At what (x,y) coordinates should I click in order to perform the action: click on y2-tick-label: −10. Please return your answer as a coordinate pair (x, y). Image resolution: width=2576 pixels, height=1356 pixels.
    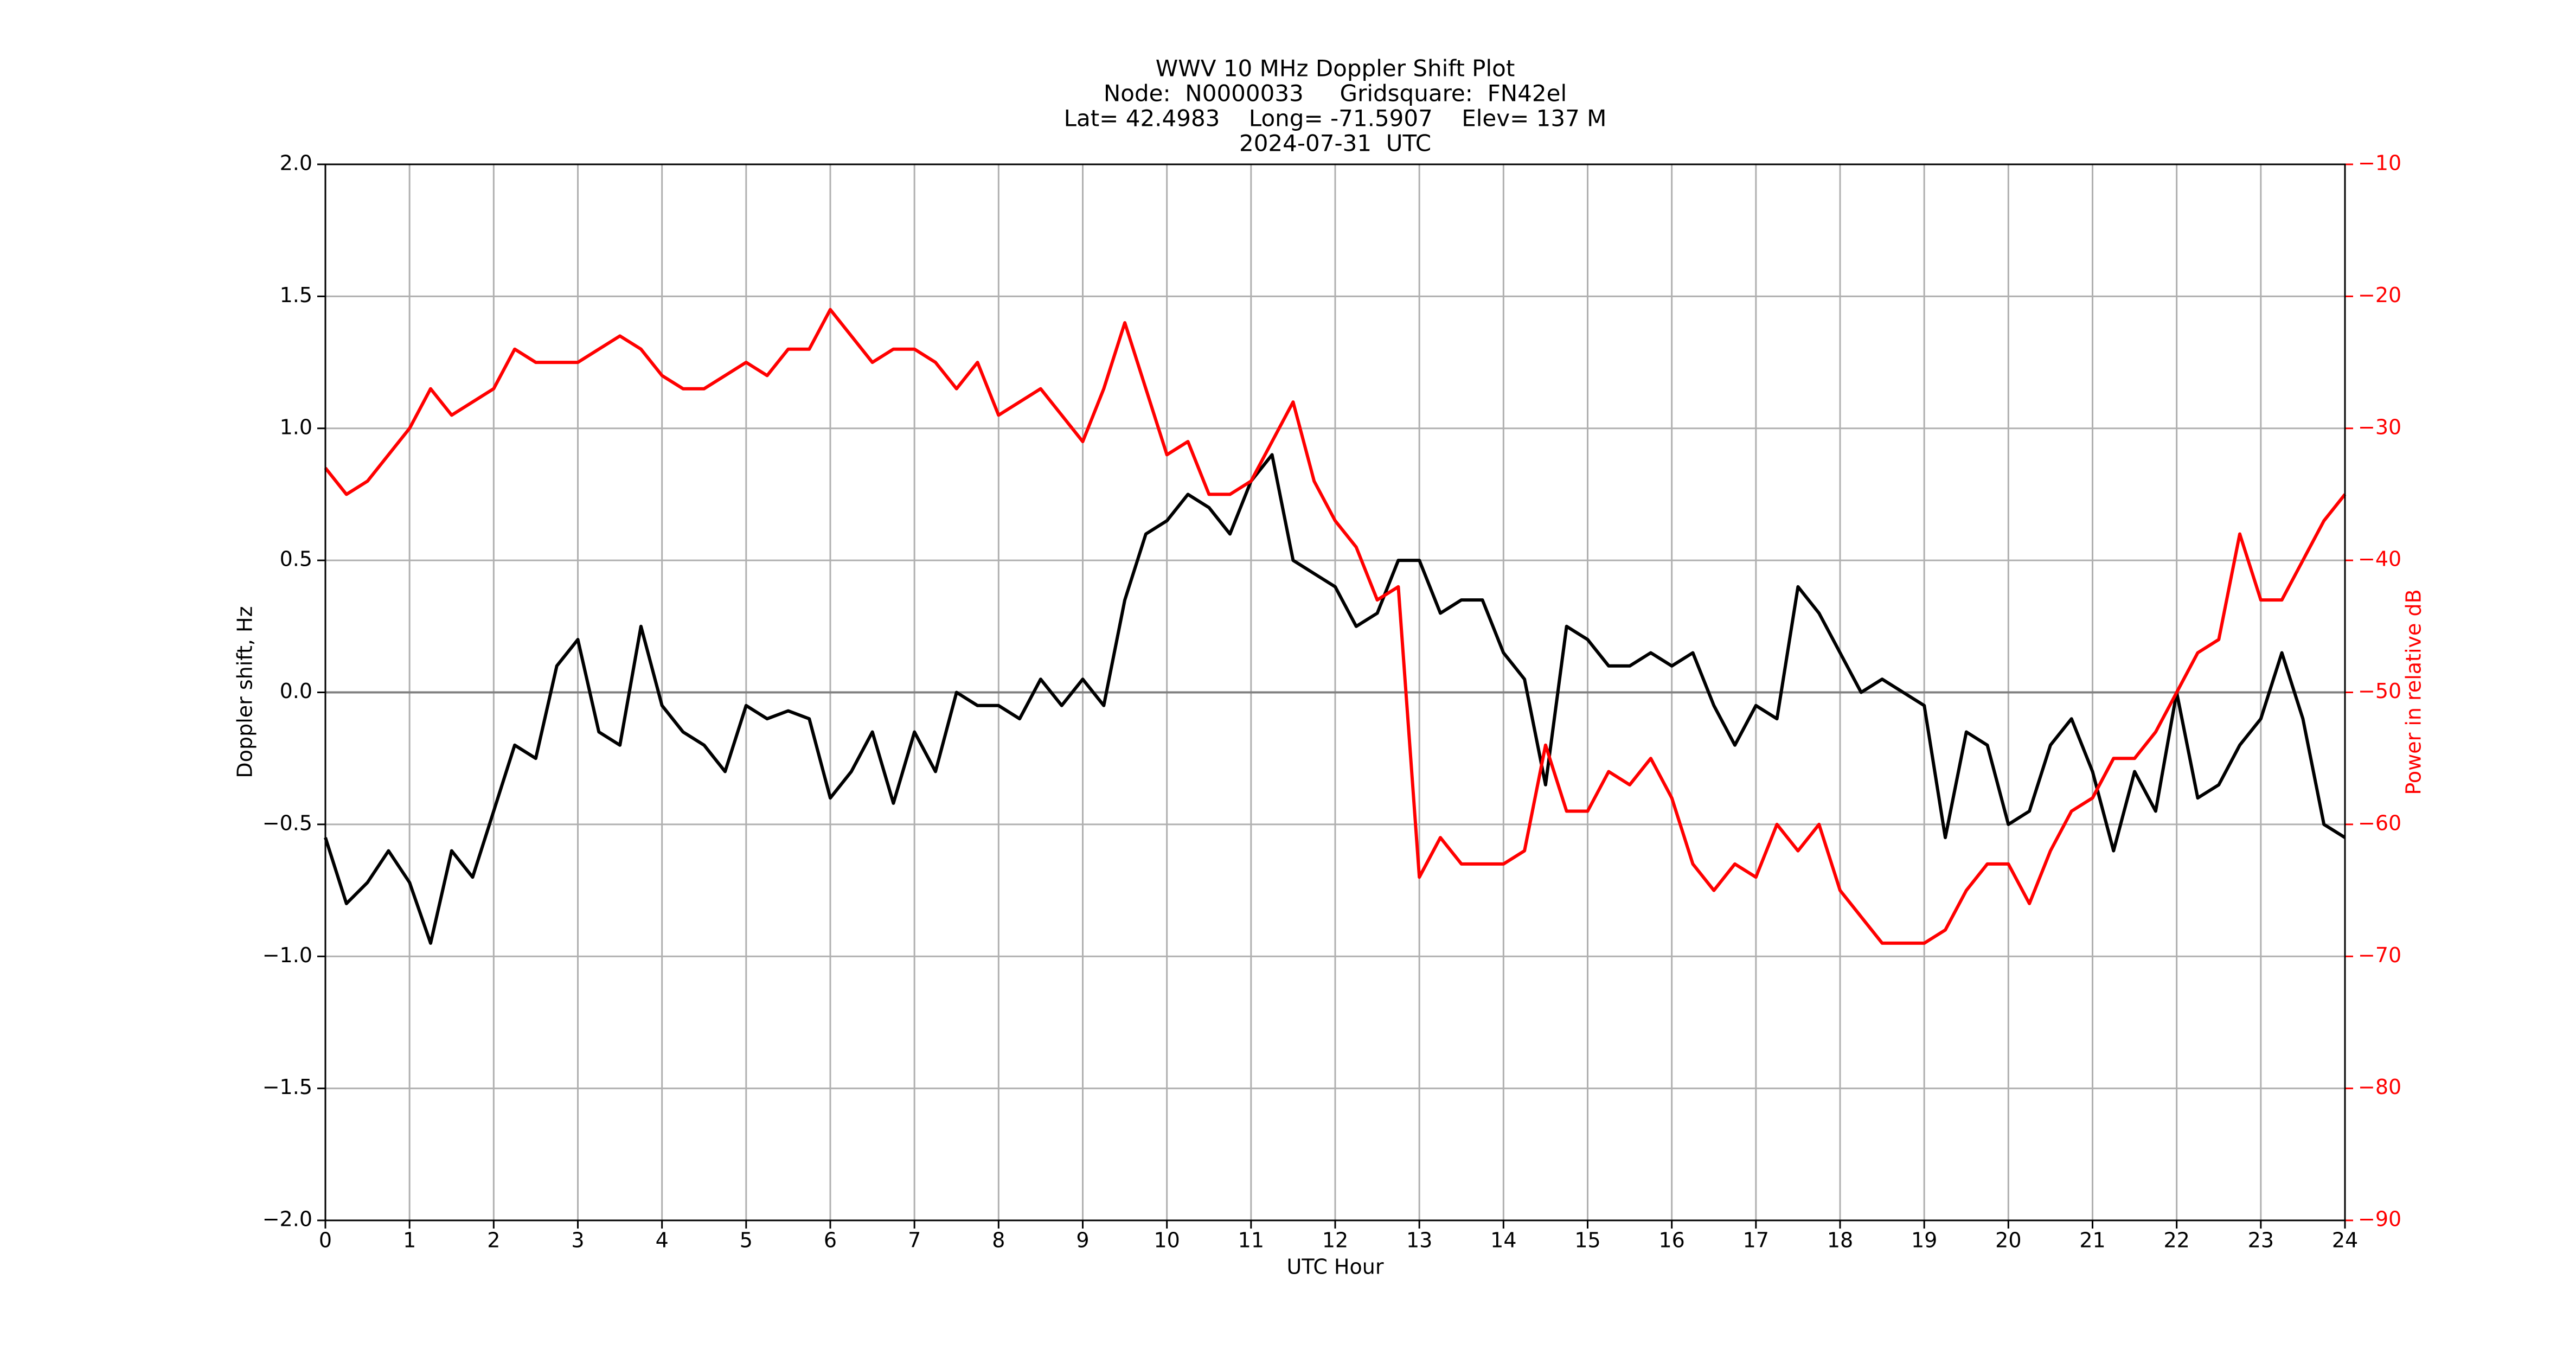
    Looking at the image, I should click on (2379, 163).